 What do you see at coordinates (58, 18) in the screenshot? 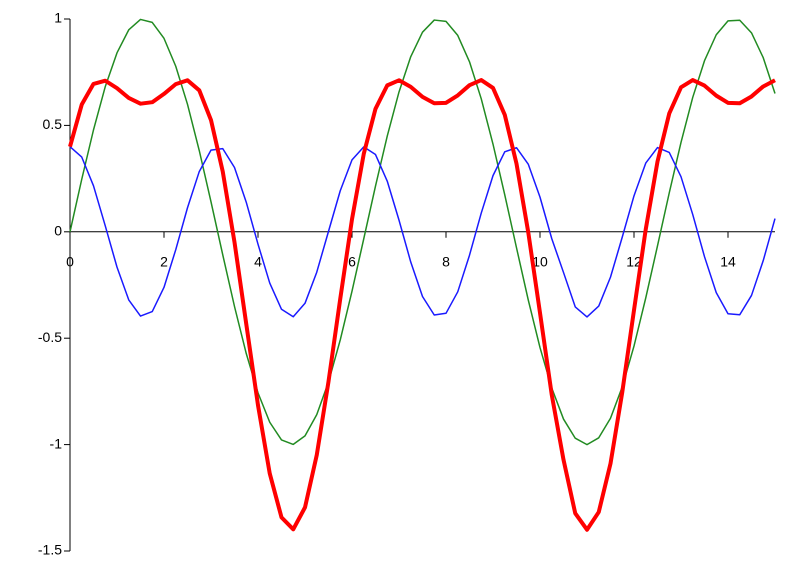
I see `y-tick-label: 1` at bounding box center [58, 18].